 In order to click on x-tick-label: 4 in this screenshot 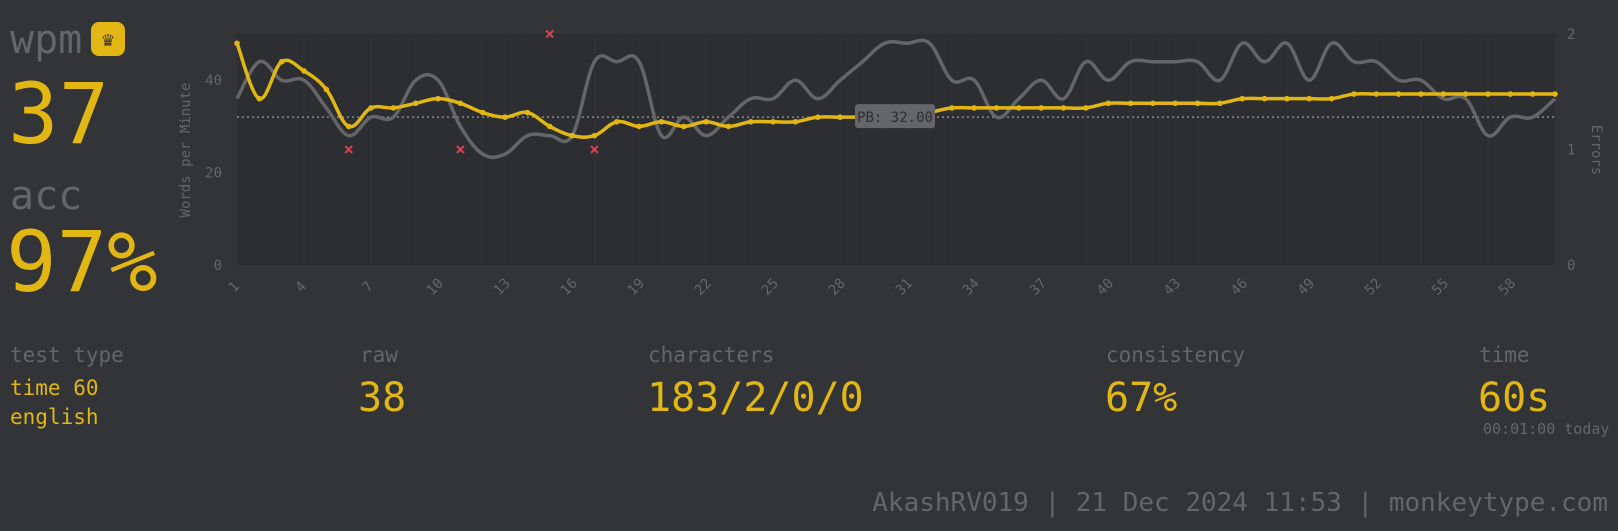, I will do `click(301, 287)`.